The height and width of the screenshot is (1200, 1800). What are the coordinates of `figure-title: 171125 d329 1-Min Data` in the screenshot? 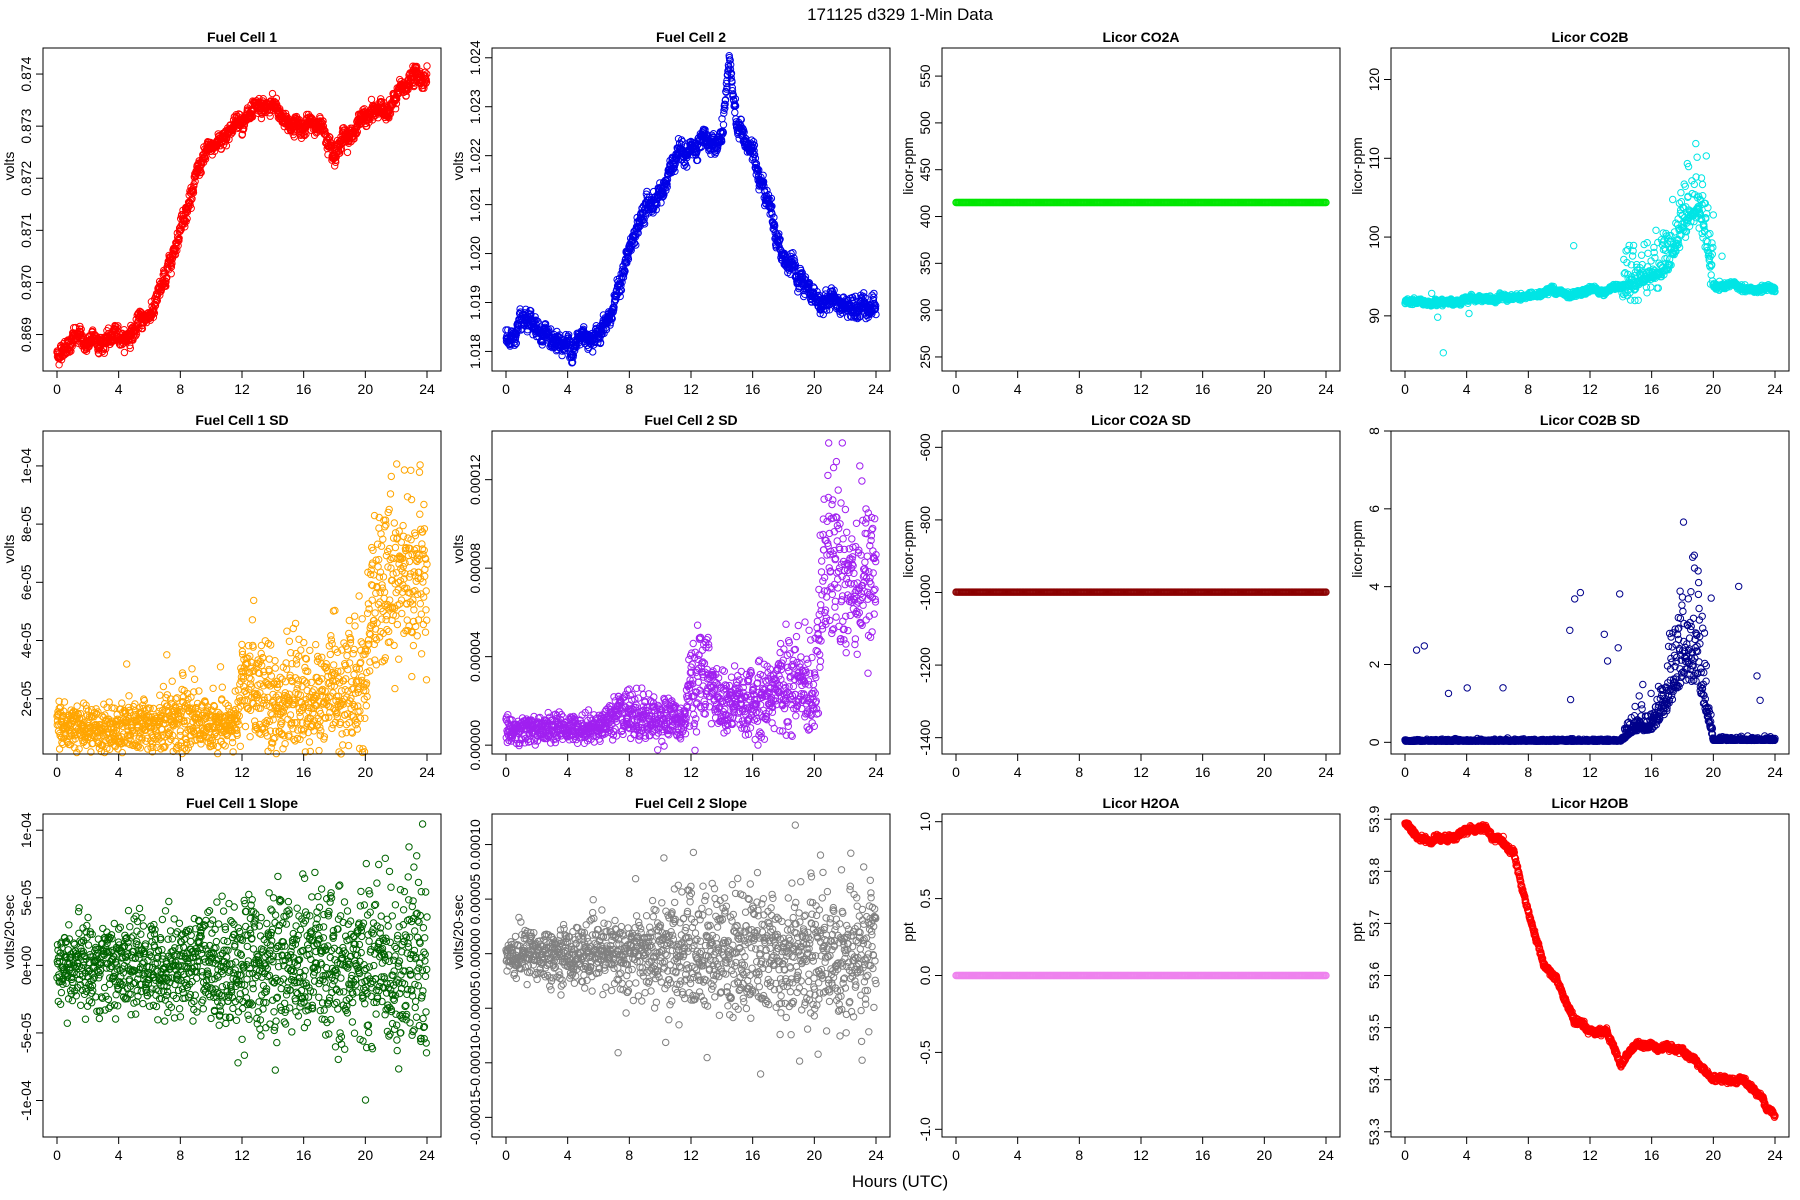 It's located at (900, 14).